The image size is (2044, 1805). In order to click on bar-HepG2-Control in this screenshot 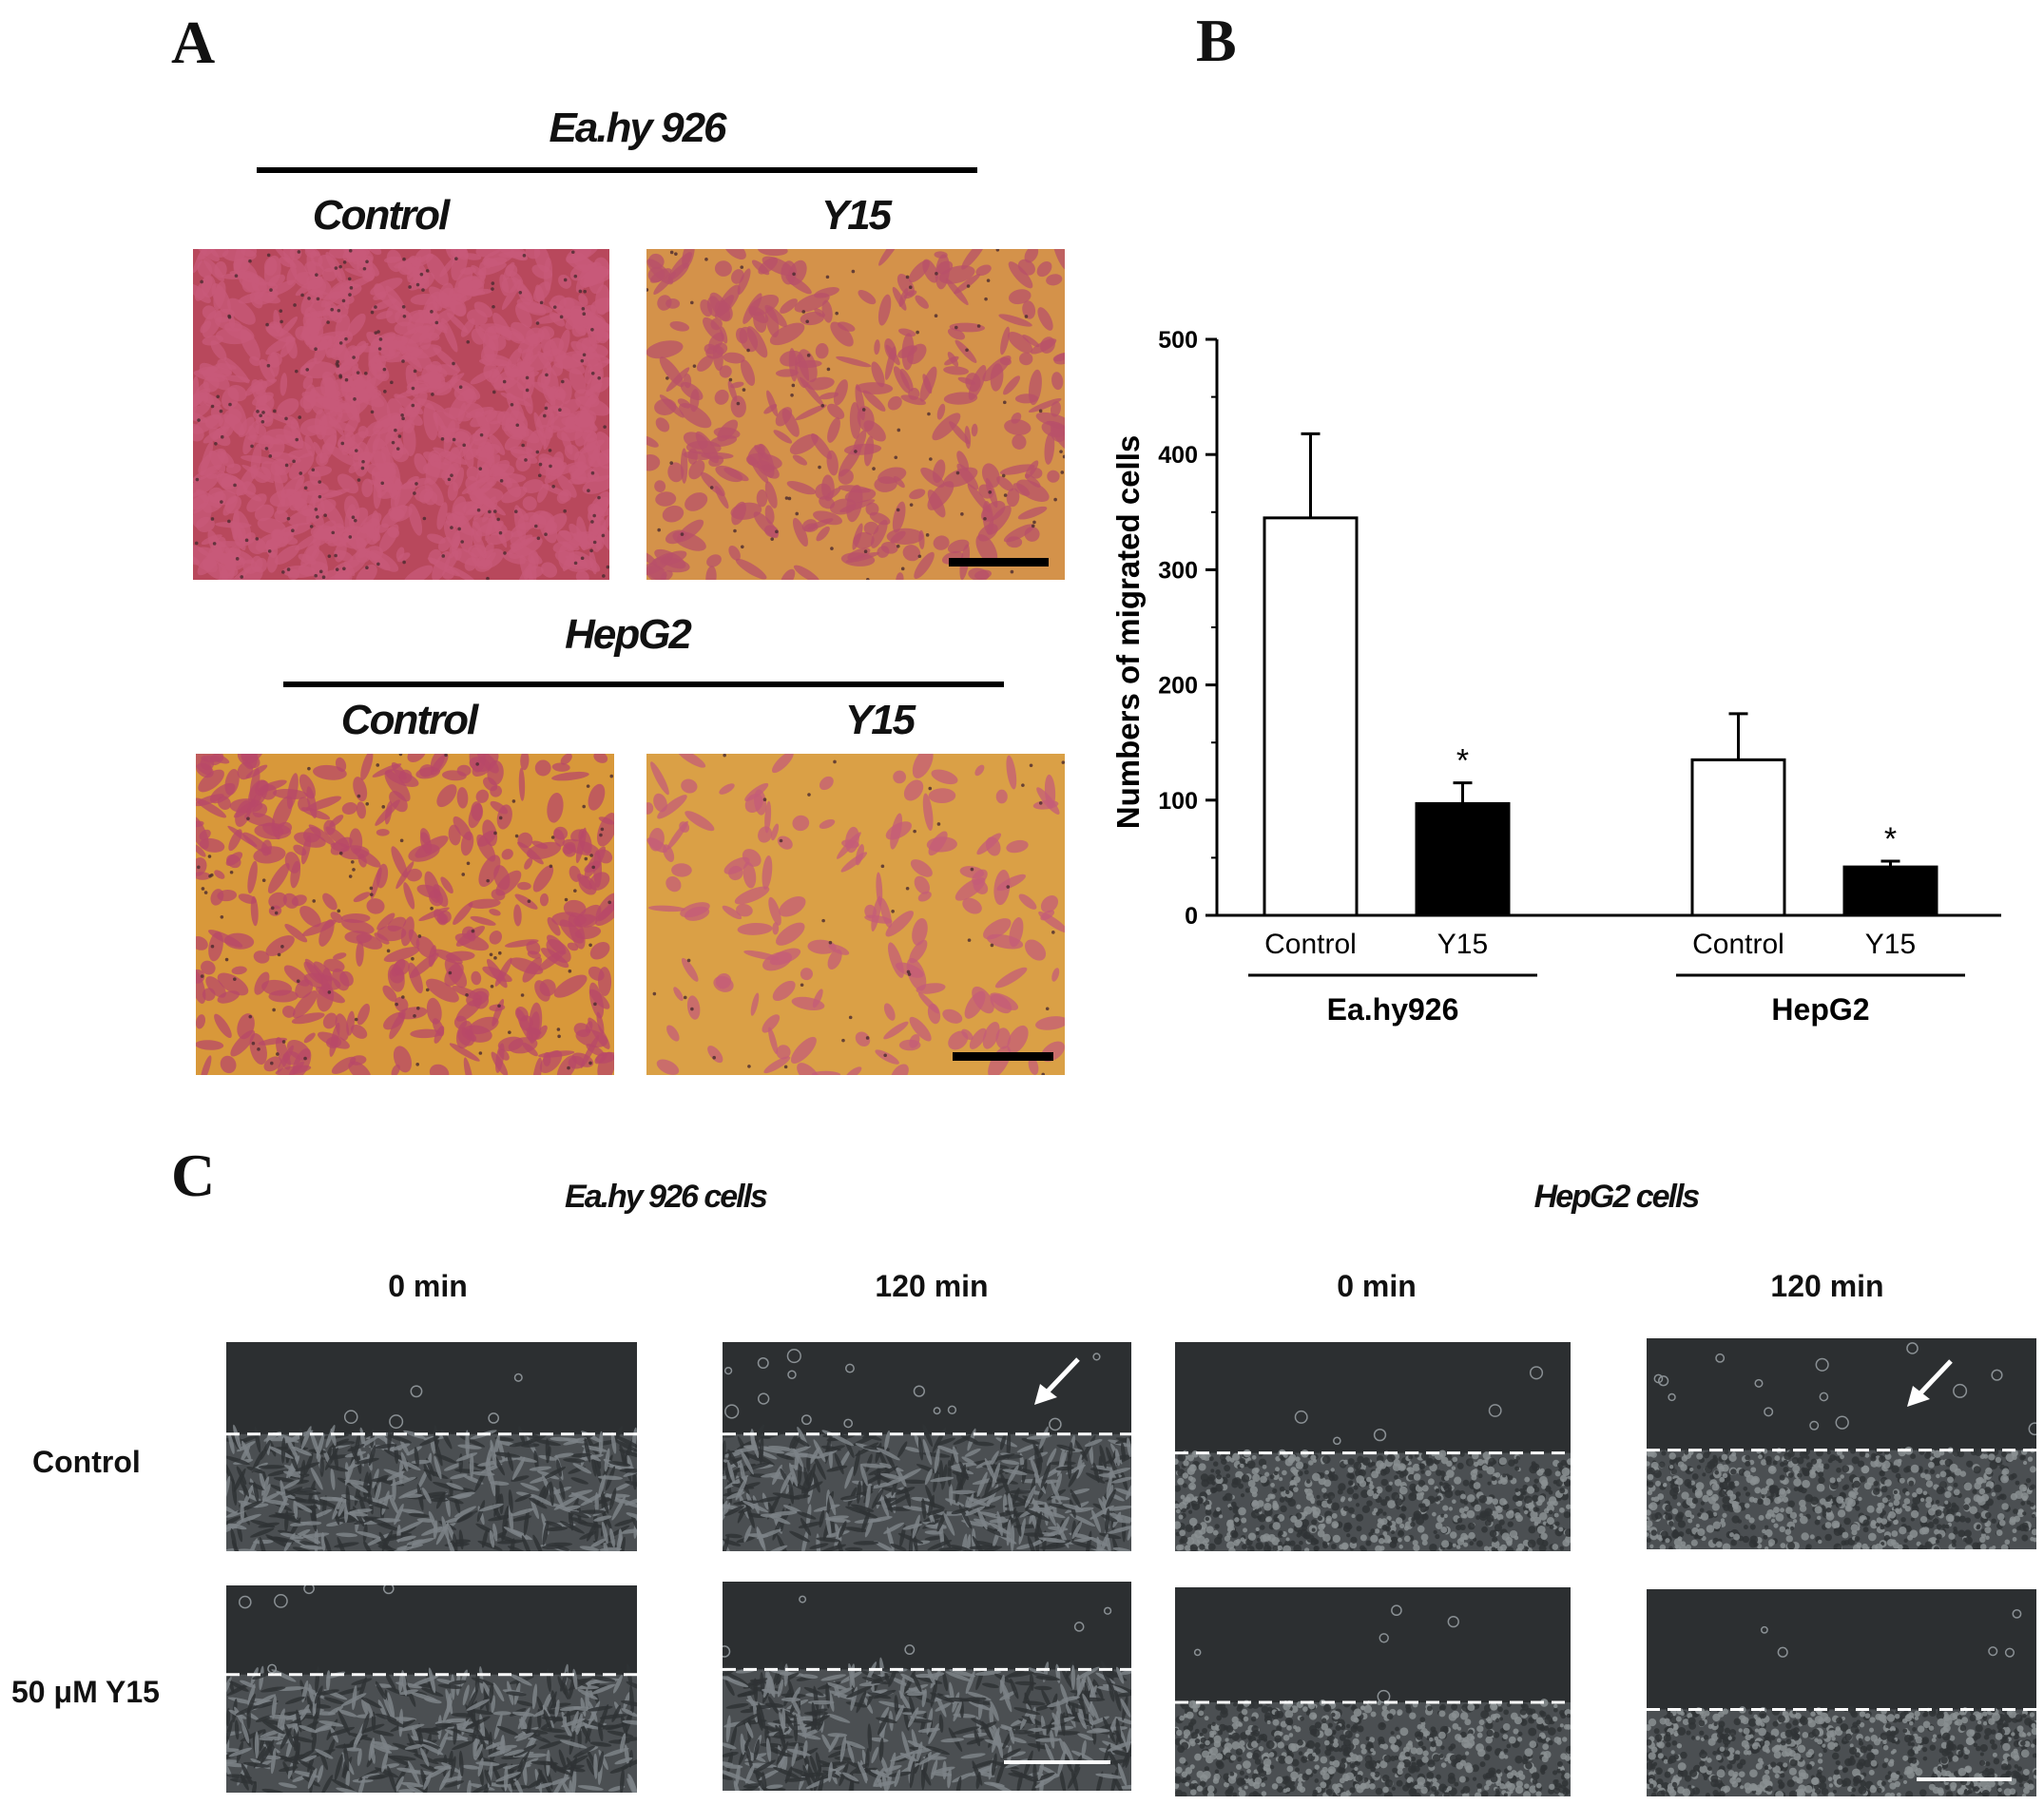, I will do `click(1738, 838)`.